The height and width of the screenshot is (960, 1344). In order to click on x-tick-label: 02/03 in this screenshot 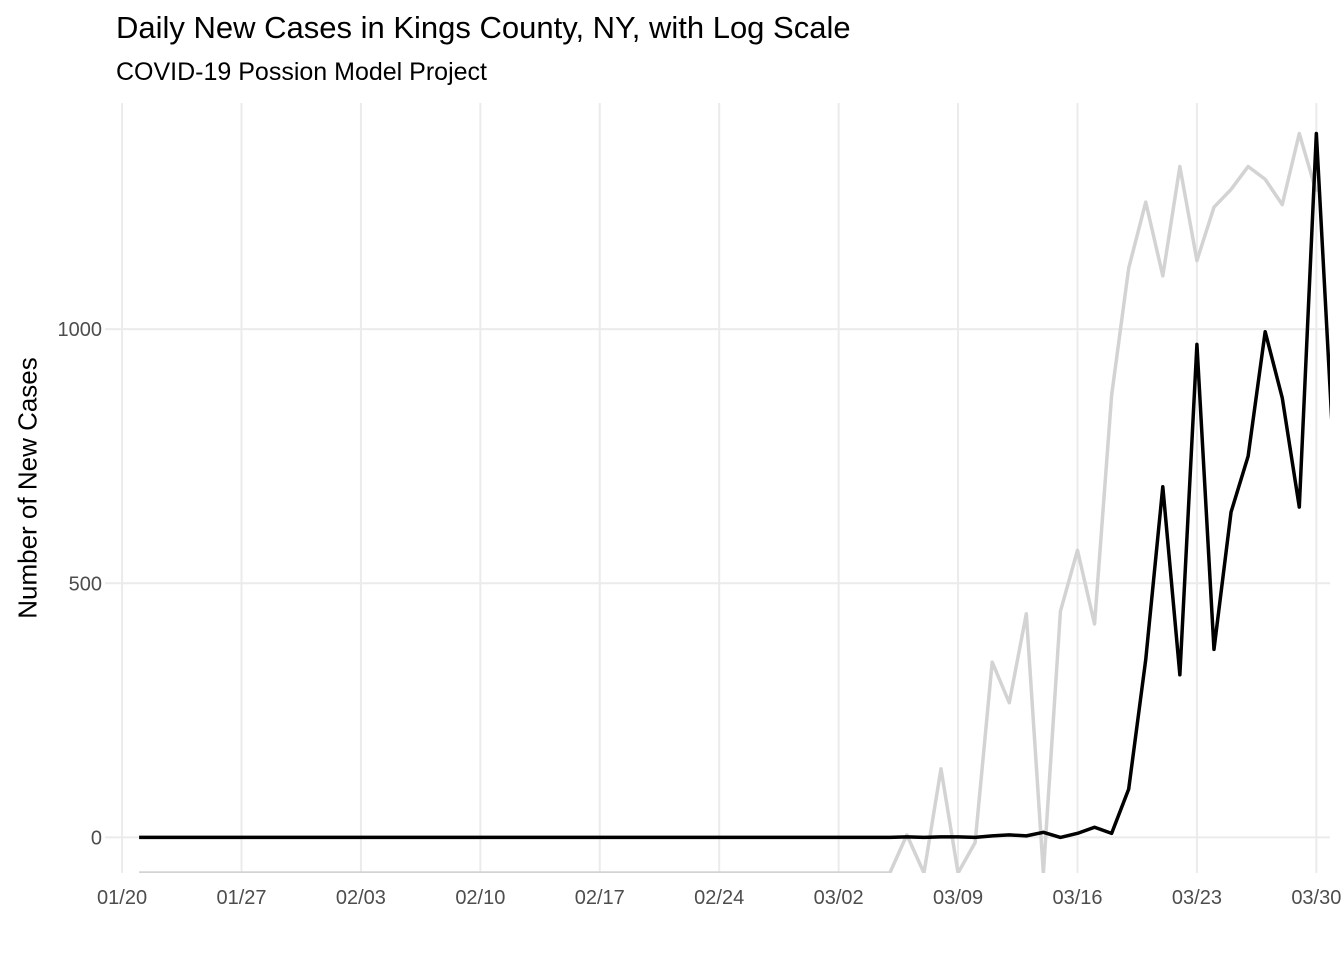, I will do `click(361, 898)`.